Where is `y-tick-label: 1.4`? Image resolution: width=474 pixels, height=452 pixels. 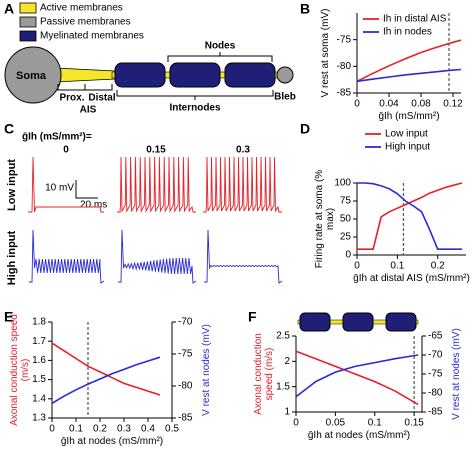
y-tick-label: 1.4 is located at coordinates (39, 398).